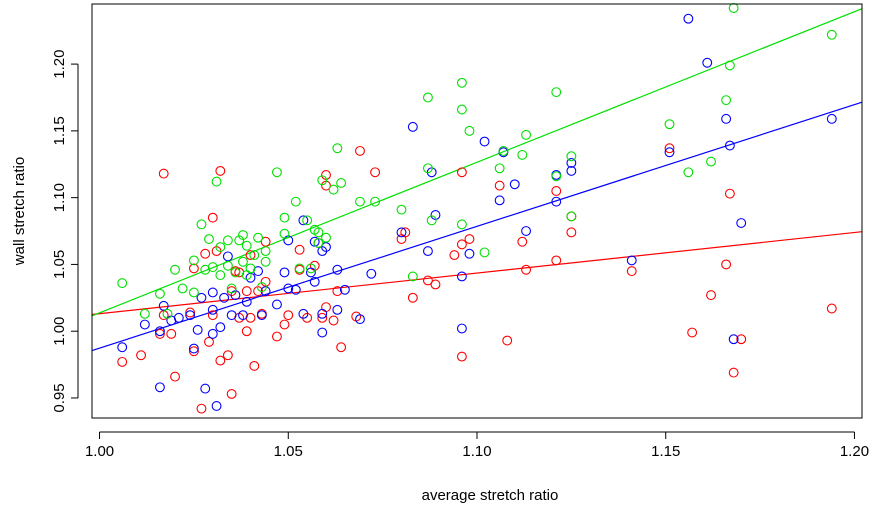  I want to click on y-tick-label: 1.00, so click(59, 331).